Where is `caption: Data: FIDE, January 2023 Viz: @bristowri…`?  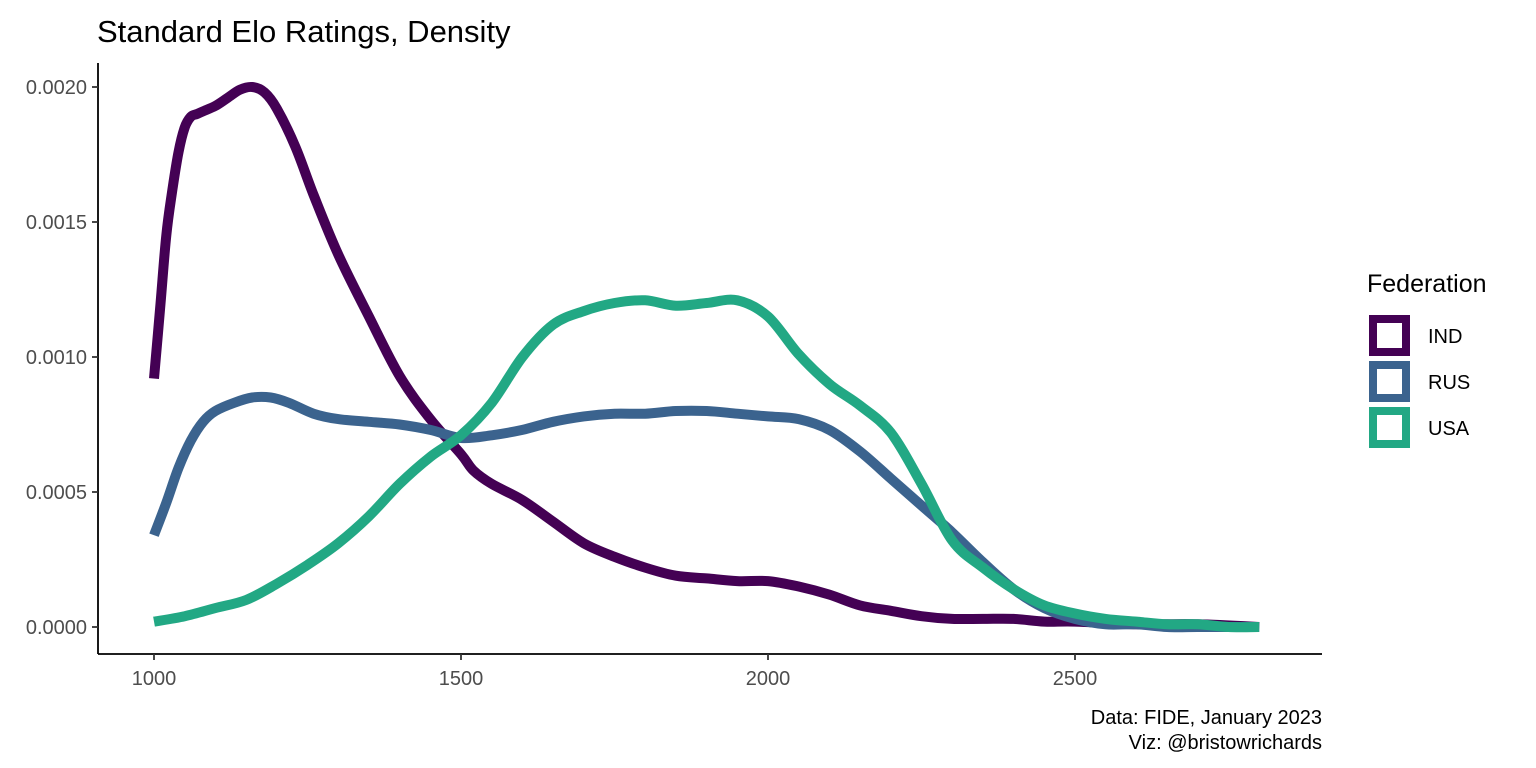 caption: Data: FIDE, January 2023 Viz: @bristowri… is located at coordinates (1206, 730).